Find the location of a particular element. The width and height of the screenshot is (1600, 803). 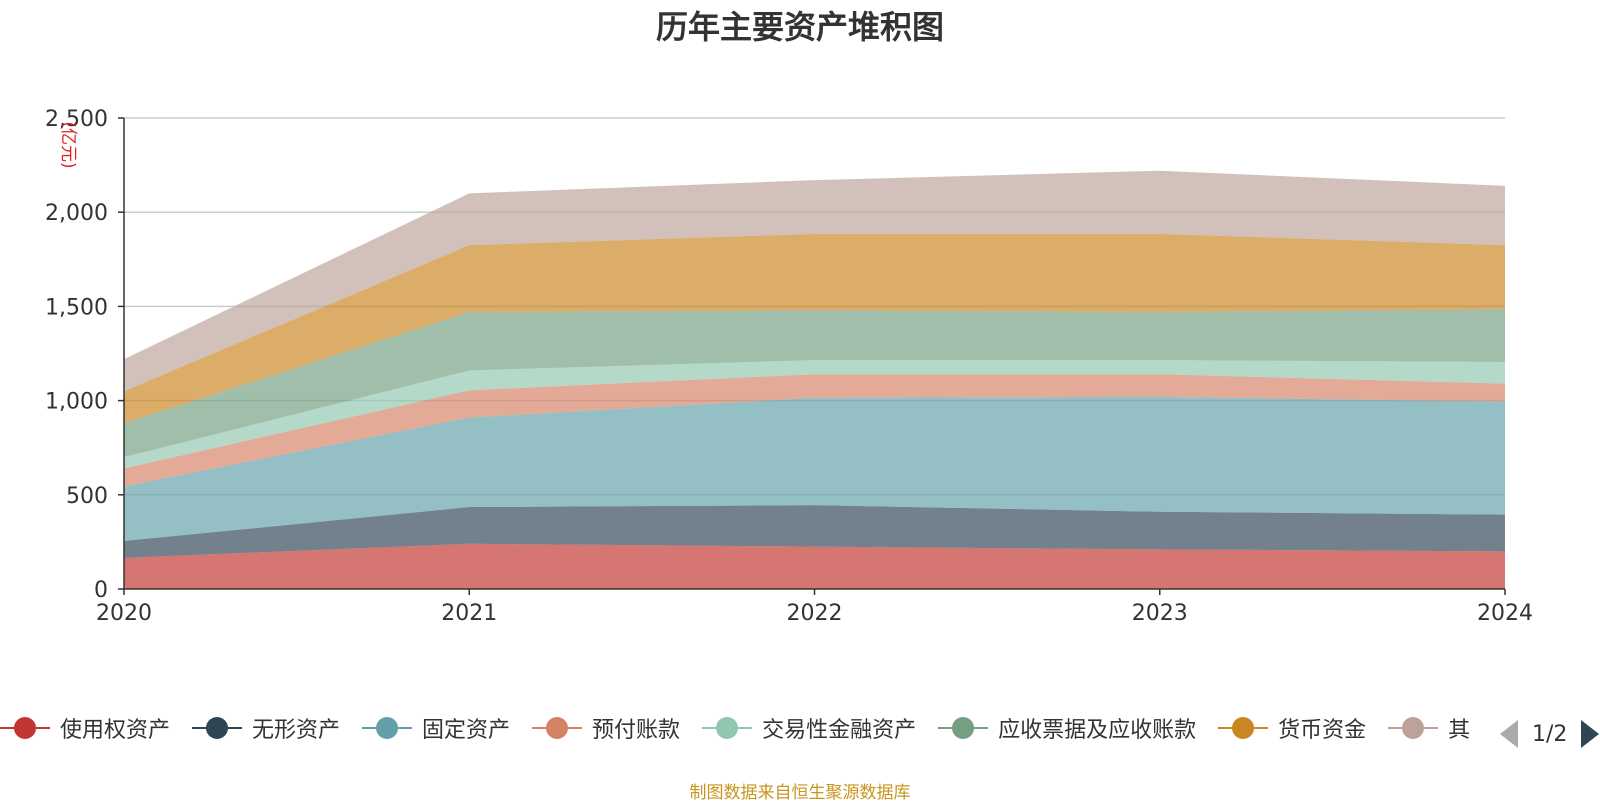

legend-item: 固定资产 is located at coordinates (436, 728).